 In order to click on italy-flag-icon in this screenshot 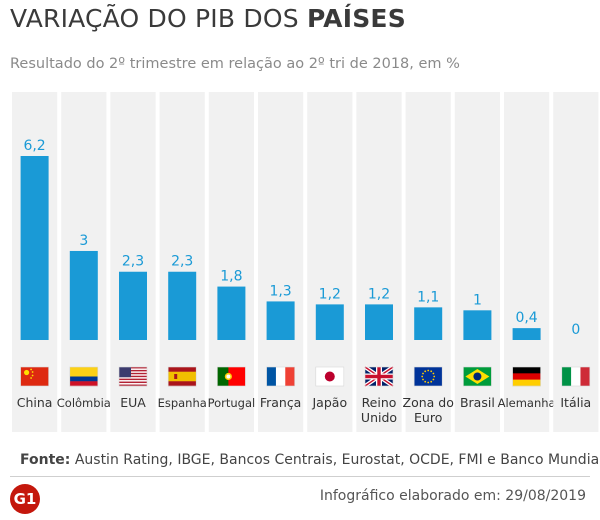, I will do `click(576, 376)`.